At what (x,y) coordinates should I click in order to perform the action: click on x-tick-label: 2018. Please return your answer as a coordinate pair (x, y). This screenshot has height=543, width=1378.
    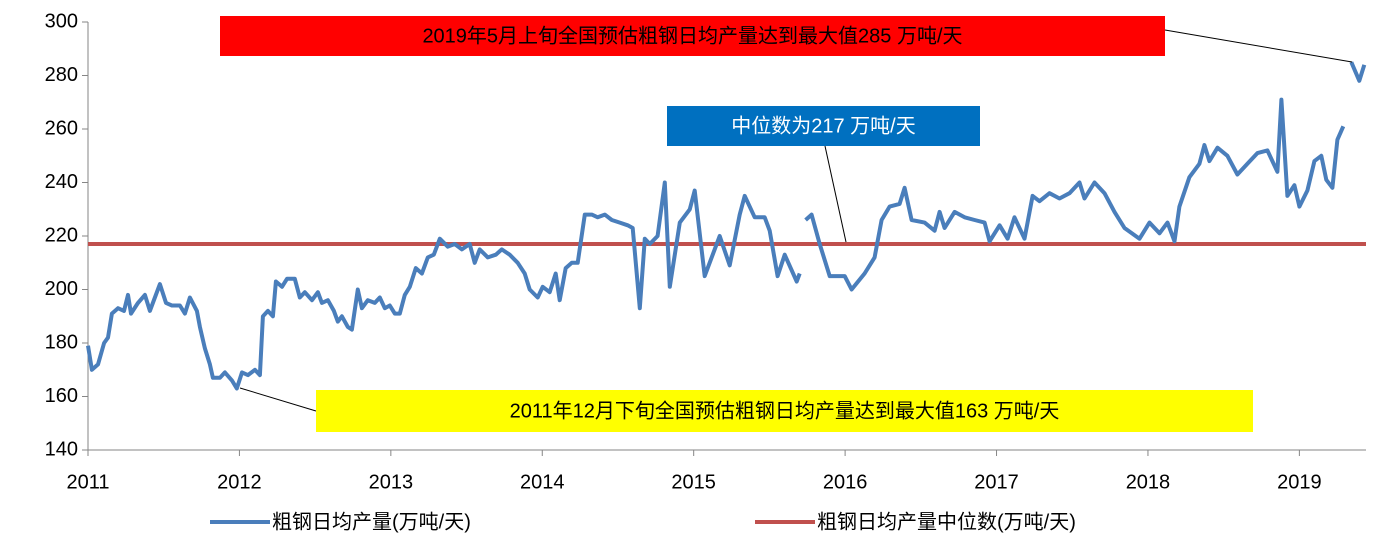
    Looking at the image, I should click on (1148, 482).